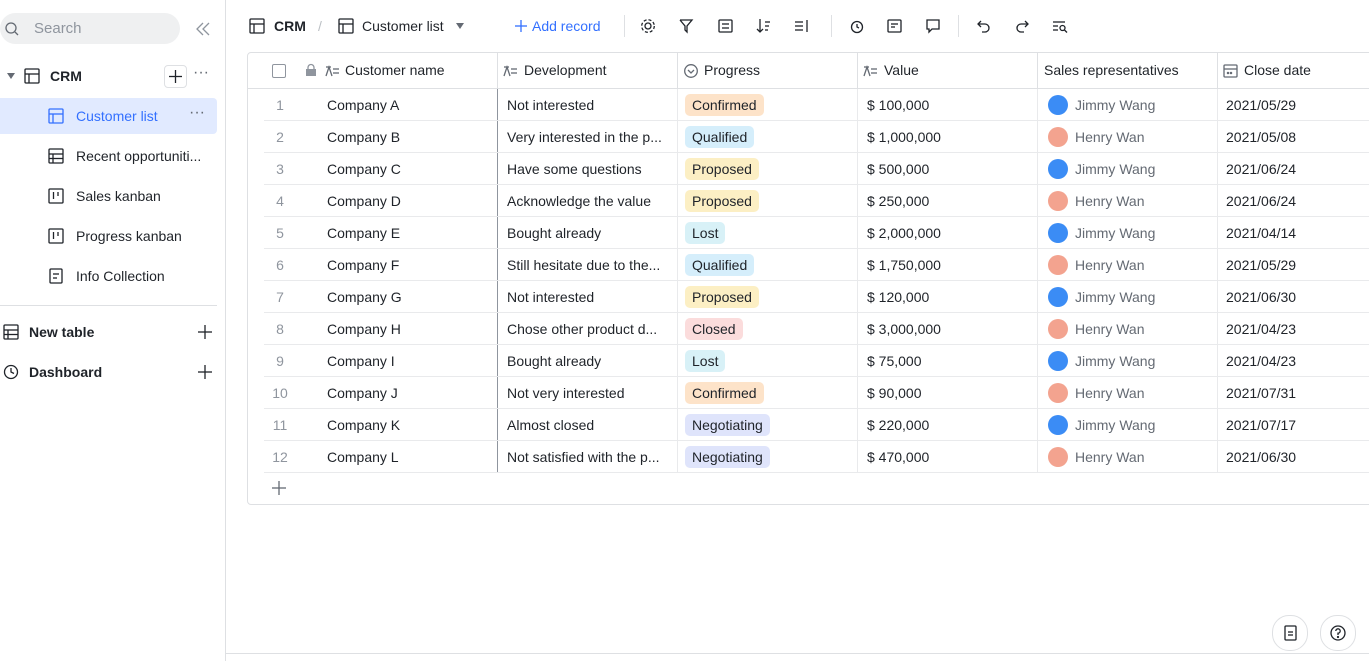 The image size is (1369, 661). Describe the element at coordinates (727, 425) in the screenshot. I see `progress-tag: Negotiating` at that location.